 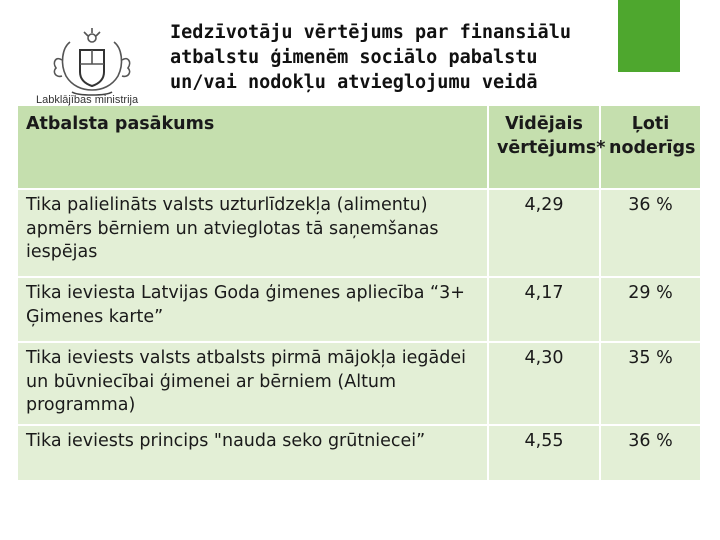 What do you see at coordinates (649, 36) in the screenshot?
I see `accent-bar` at bounding box center [649, 36].